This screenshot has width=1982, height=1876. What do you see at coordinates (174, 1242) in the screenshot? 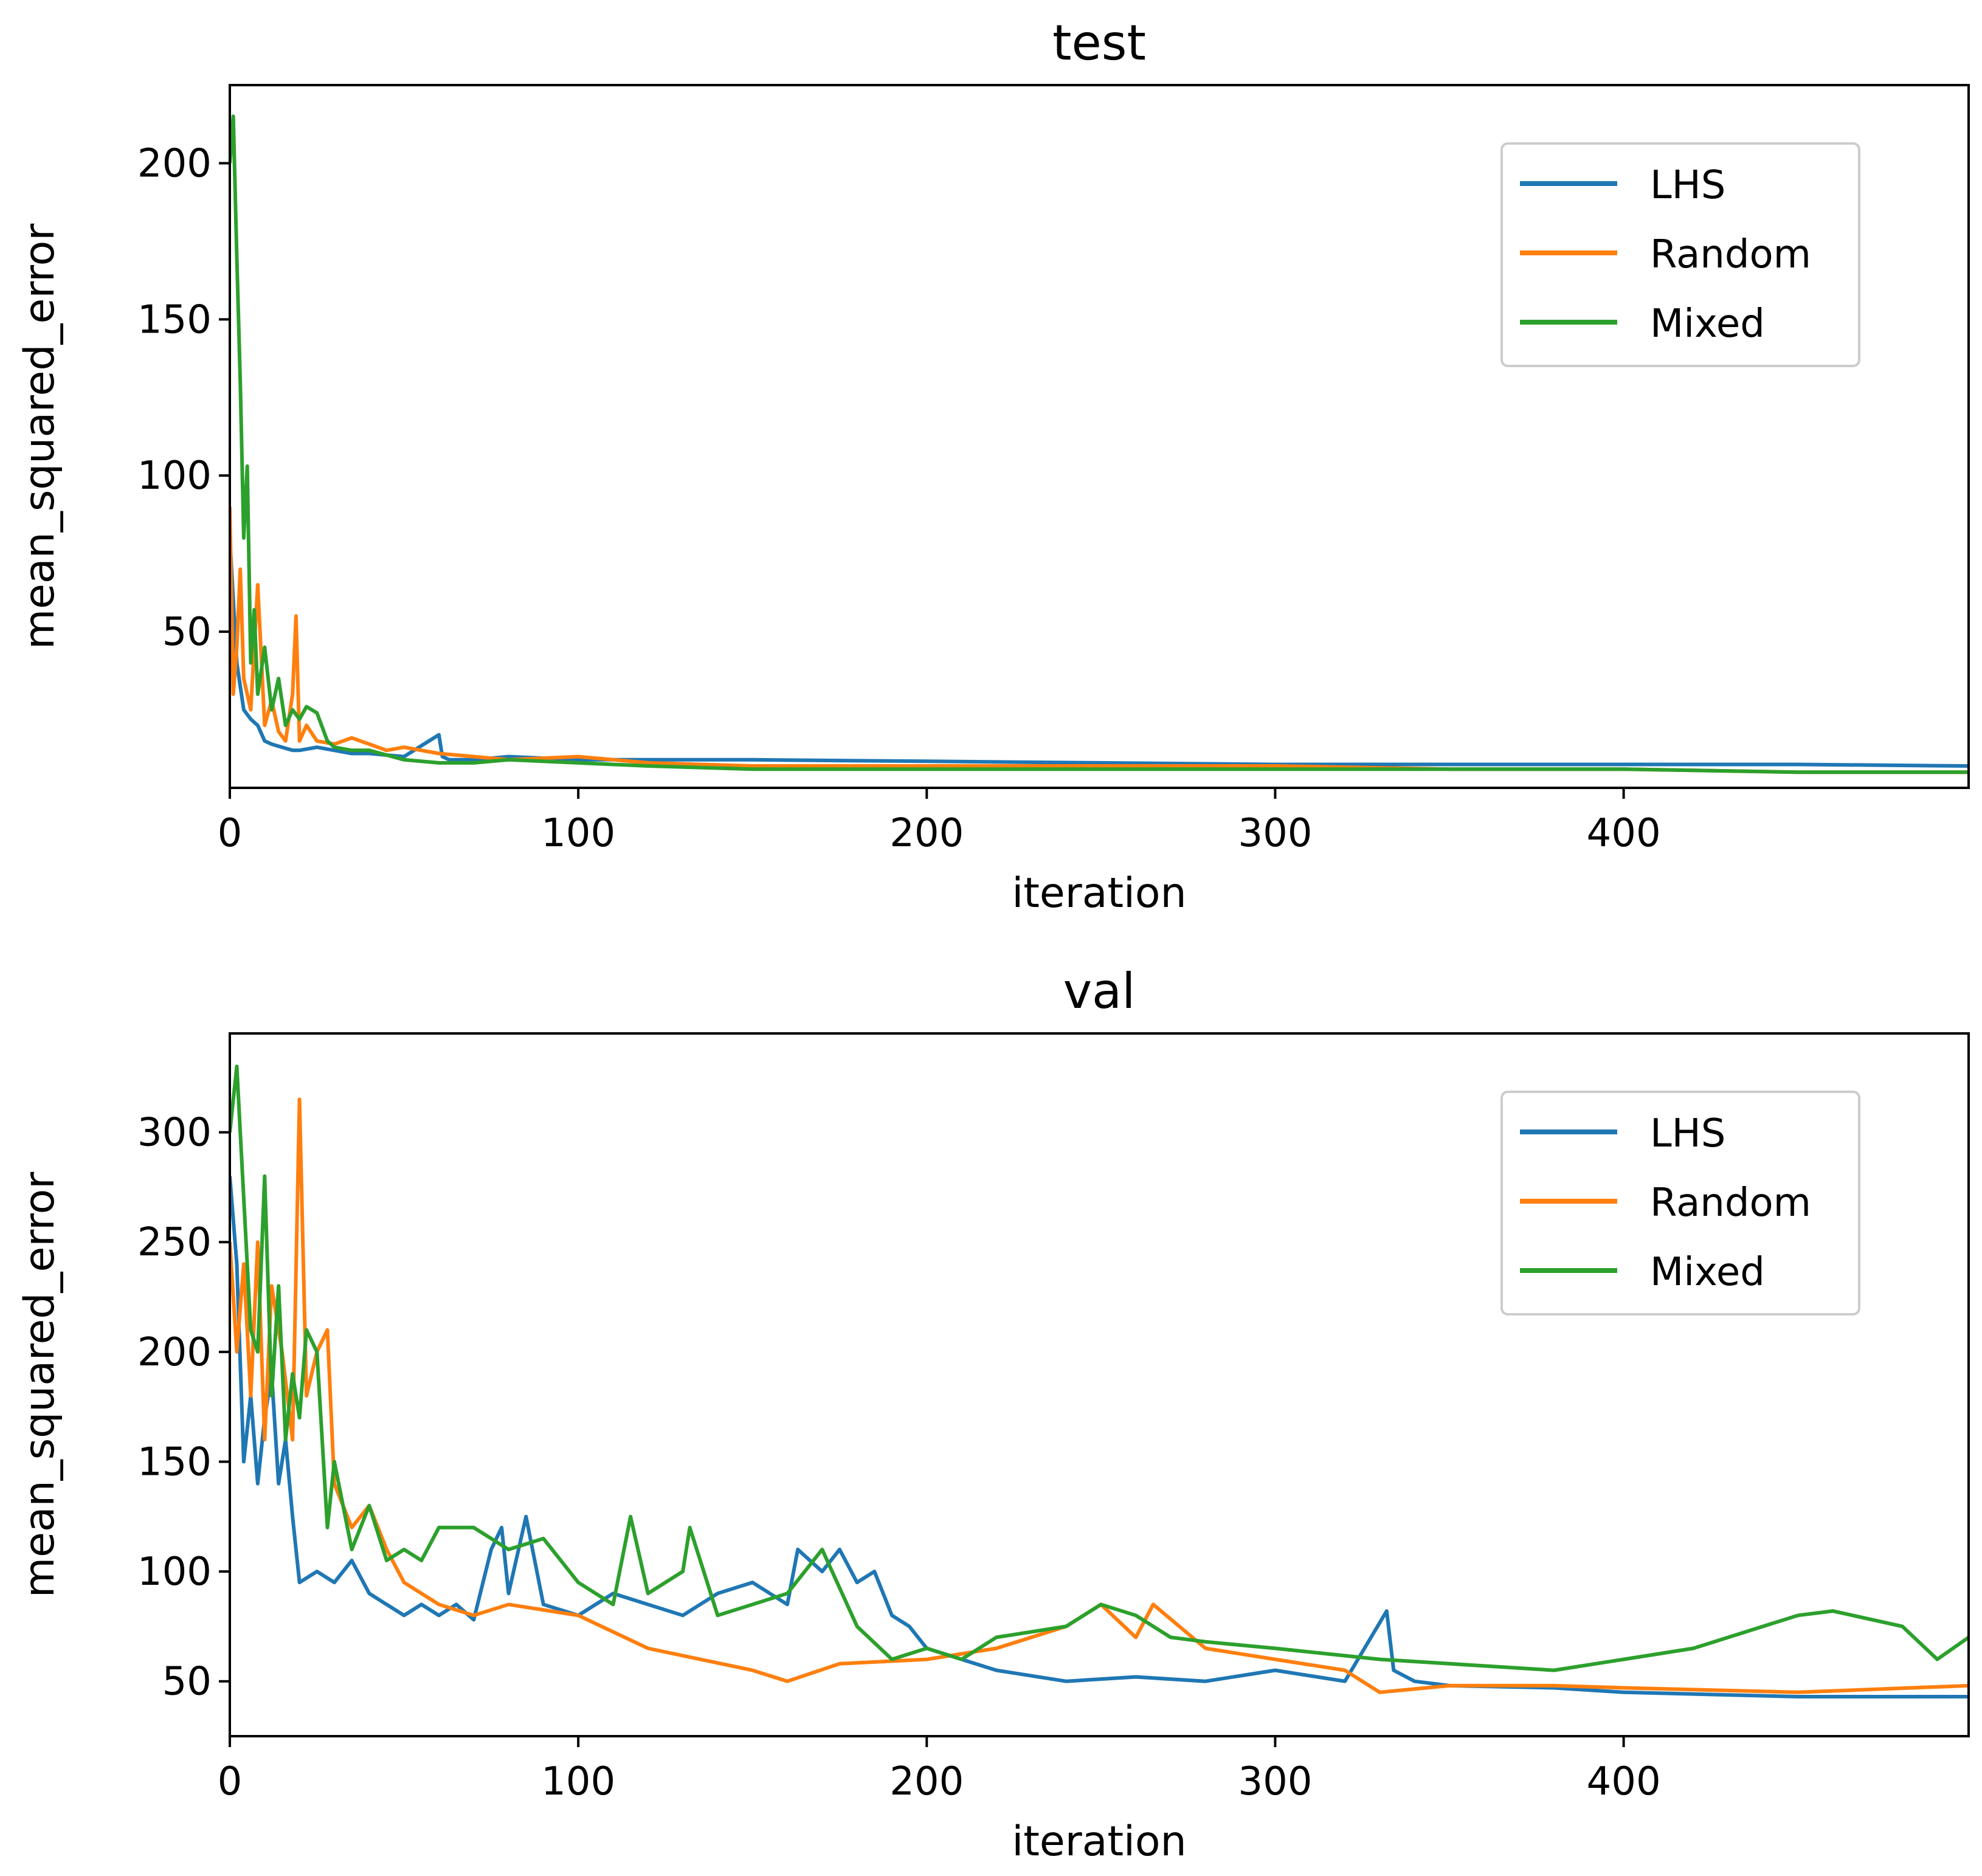
I see `y-tick-label: 250` at bounding box center [174, 1242].